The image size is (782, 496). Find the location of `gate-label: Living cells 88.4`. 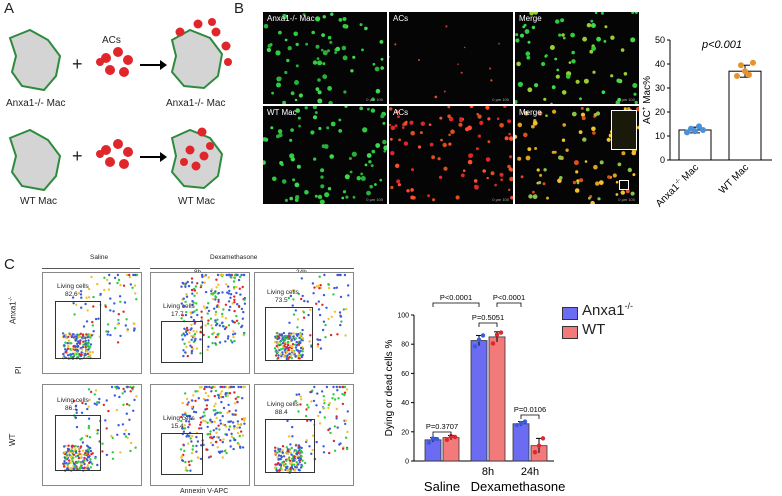

gate-label: Living cells 88.4 is located at coordinates (283, 409).